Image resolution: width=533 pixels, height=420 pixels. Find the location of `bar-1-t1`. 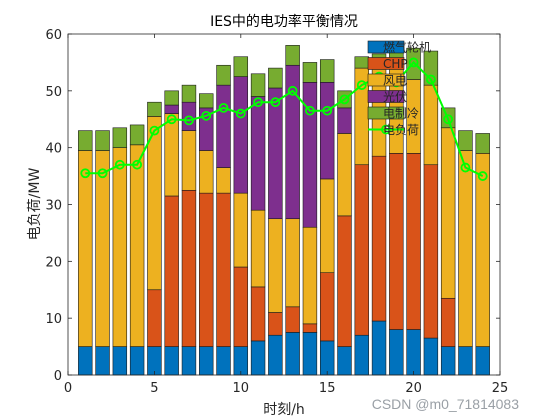

bar-1-t1 is located at coordinates (85, 361).